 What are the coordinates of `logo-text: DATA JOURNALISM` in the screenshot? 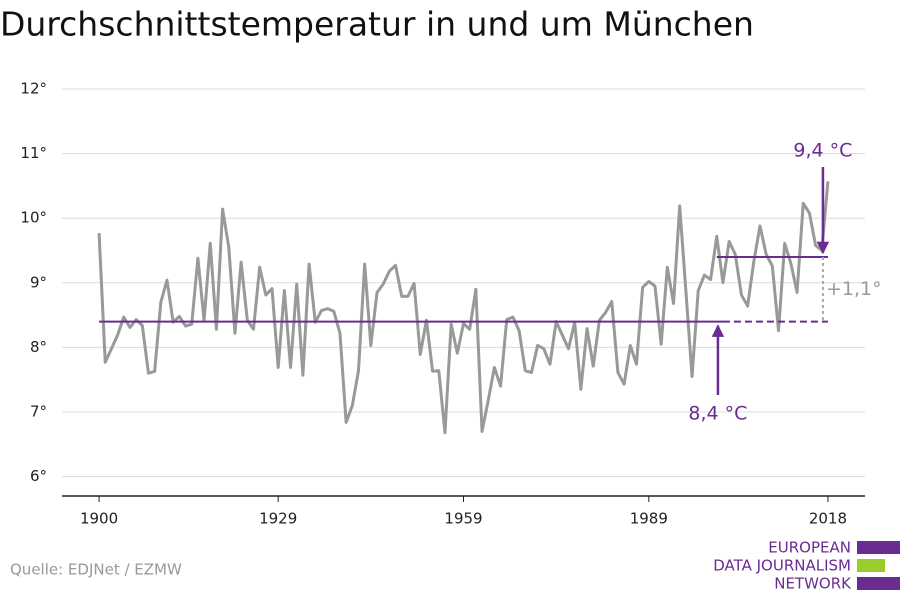 It's located at (782, 566).